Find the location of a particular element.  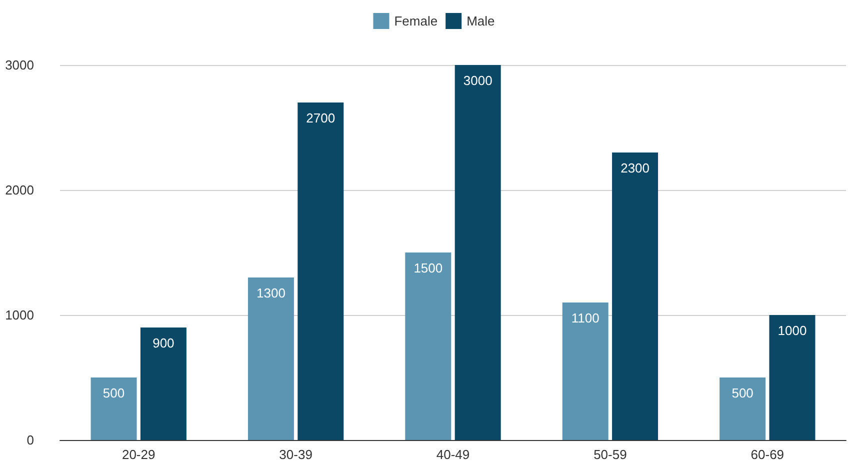

data-label: 2300 is located at coordinates (635, 168).